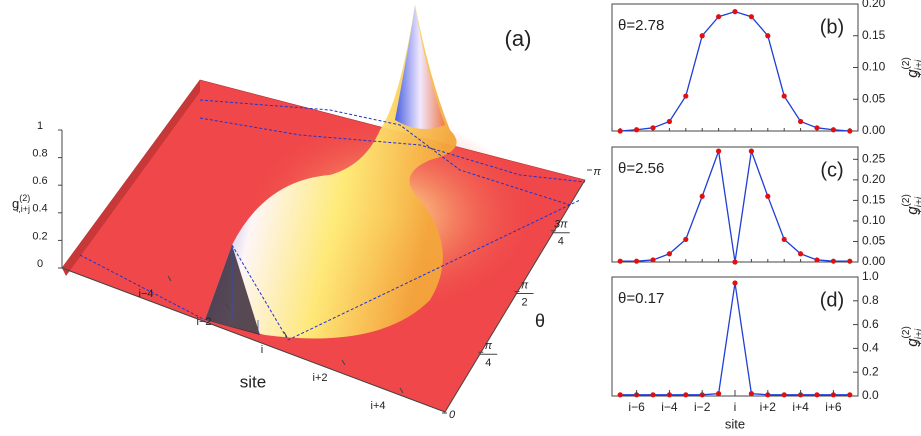  What do you see at coordinates (870, 300) in the screenshot?
I see `y-tick-label: 0.8` at bounding box center [870, 300].